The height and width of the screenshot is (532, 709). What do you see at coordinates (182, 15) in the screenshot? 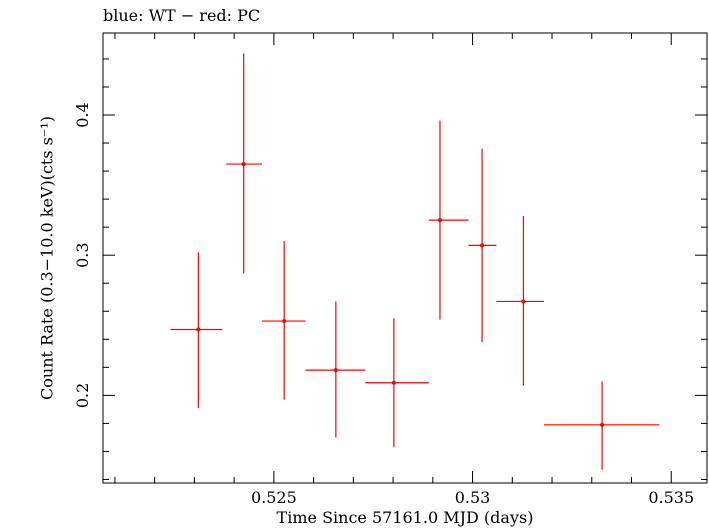
I see `chart-title: blue: WT − red: PC` at bounding box center [182, 15].